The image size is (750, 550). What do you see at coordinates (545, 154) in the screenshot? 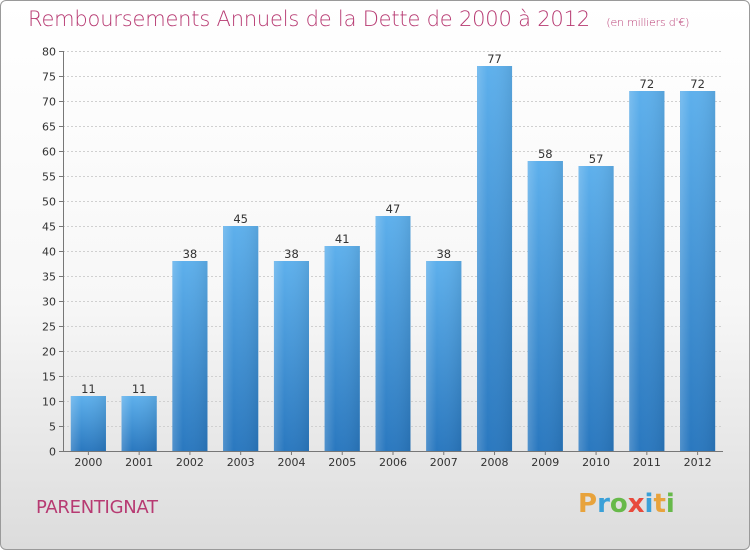
I see `bar-value-label: 58` at bounding box center [545, 154].